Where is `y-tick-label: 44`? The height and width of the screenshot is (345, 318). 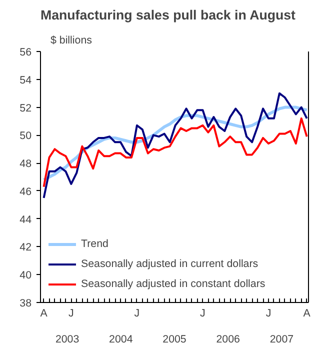 y-tick-label: 44 is located at coordinates (26, 220).